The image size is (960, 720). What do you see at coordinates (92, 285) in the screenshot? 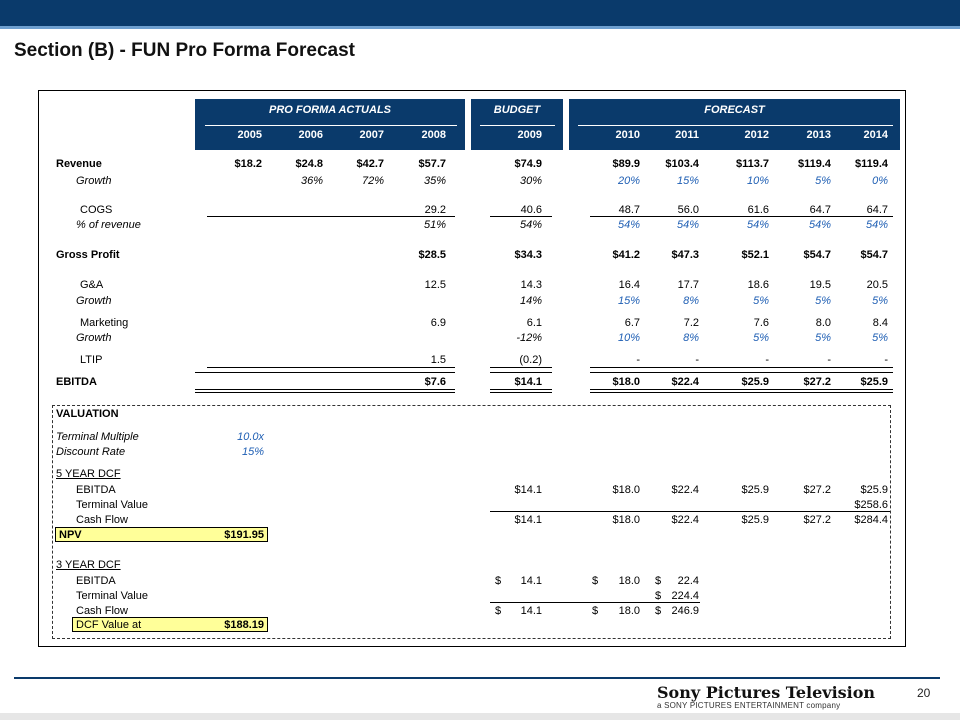
I see `row-label: G&A` at bounding box center [92, 285].